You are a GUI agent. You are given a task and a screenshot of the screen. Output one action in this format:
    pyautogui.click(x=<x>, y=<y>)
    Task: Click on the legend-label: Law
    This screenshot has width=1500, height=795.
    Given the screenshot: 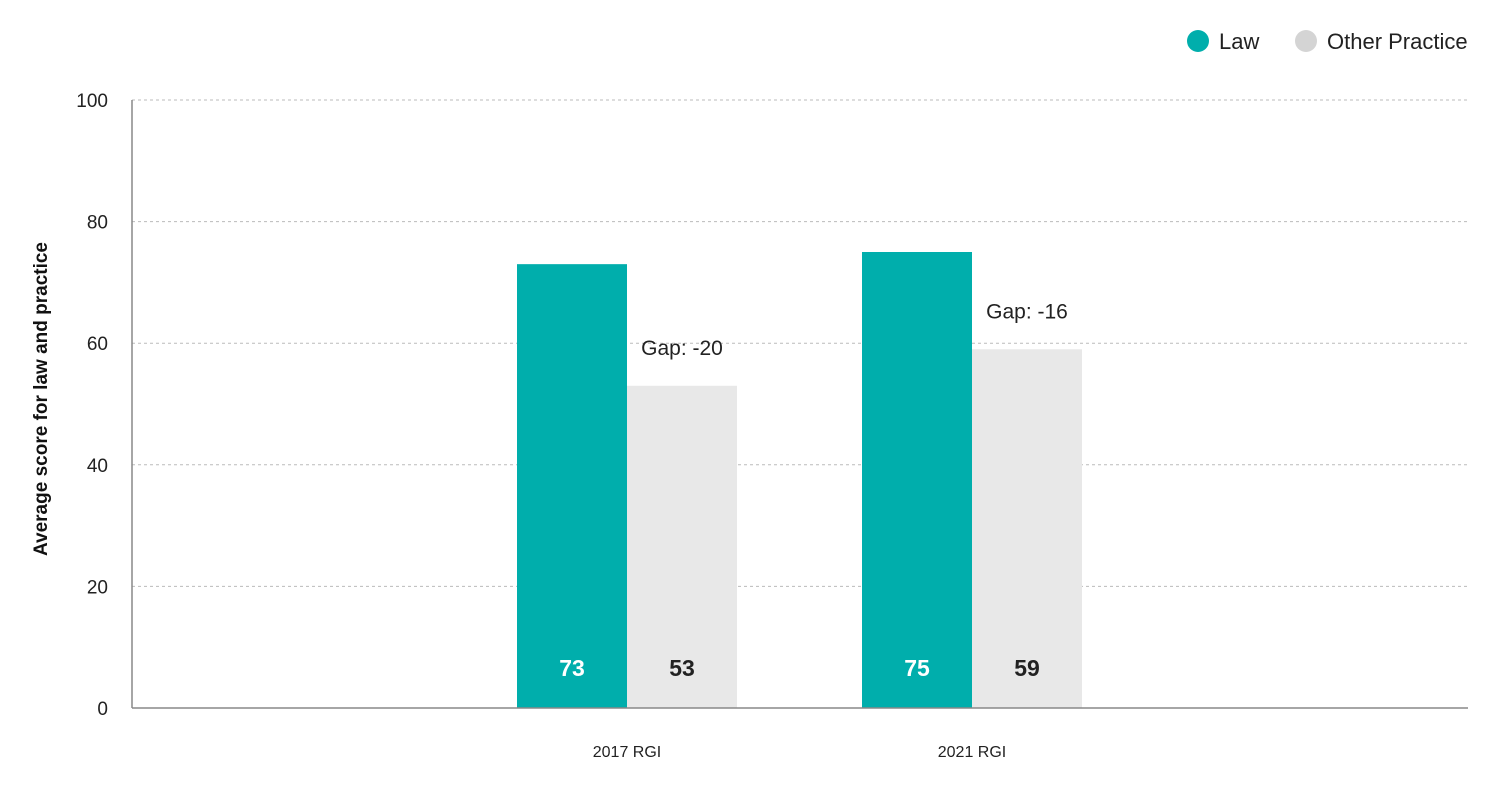 What is the action you would take?
    pyautogui.click(x=1239, y=41)
    